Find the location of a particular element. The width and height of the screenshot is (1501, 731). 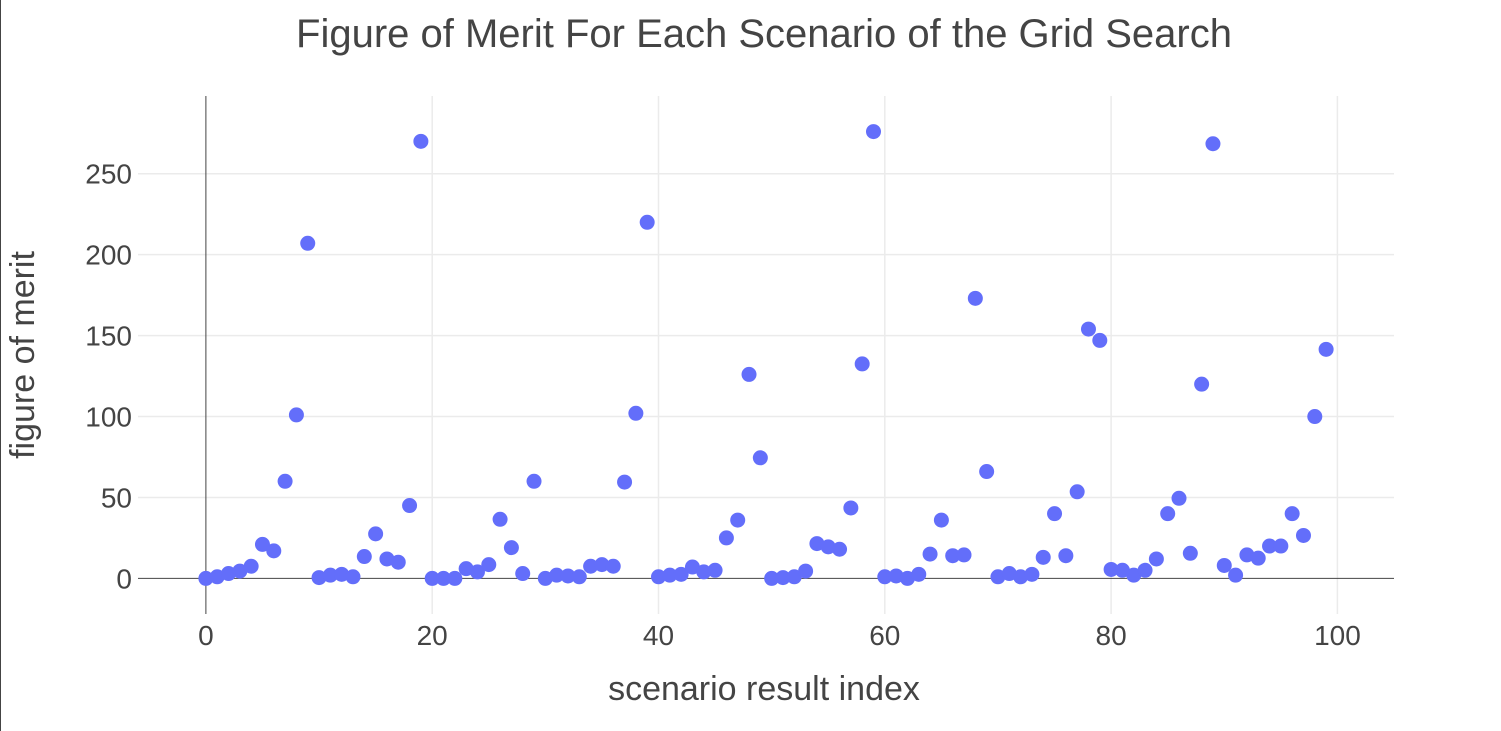

y-tick-label: 50 is located at coordinates (116, 497).